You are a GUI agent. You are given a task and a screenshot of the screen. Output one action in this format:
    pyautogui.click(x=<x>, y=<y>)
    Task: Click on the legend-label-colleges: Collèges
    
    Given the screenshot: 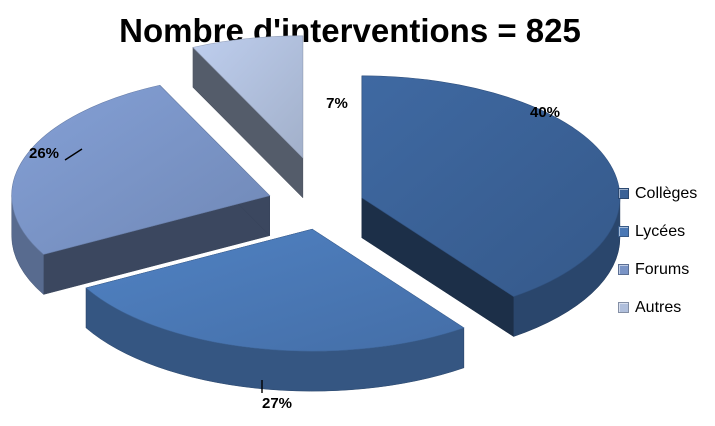 What is the action you would take?
    pyautogui.click(x=666, y=193)
    